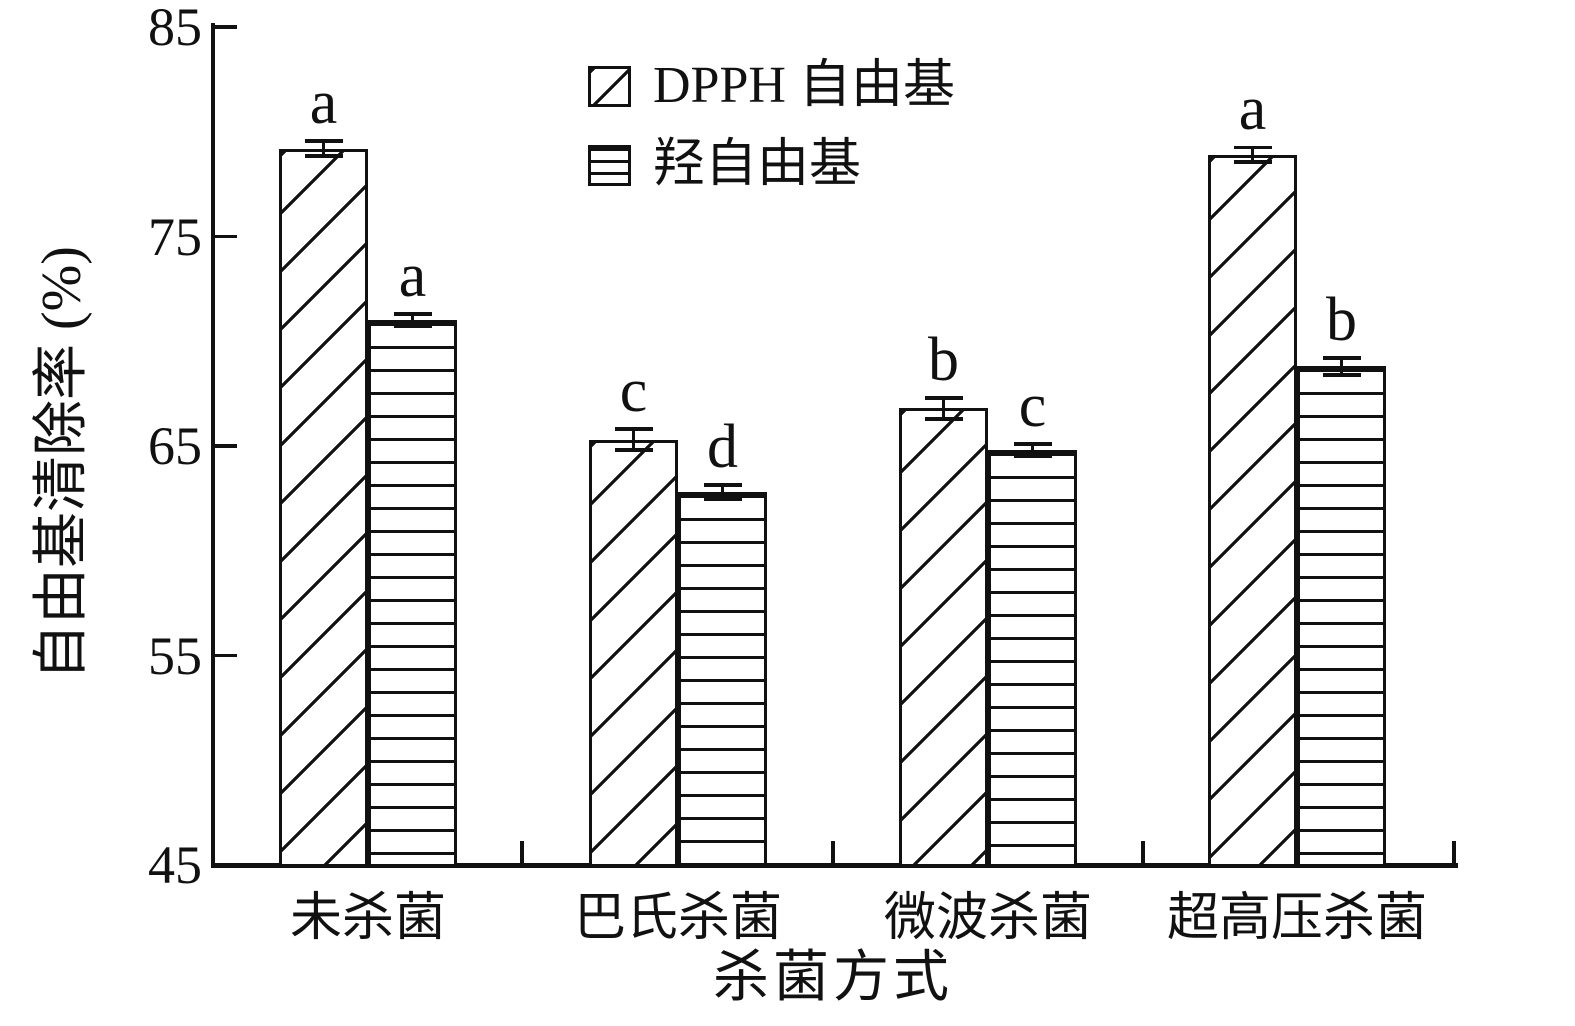 This screenshot has width=1575, height=1026. I want to click on legend: DPPH 自由基 羟自由基, so click(771, 139).